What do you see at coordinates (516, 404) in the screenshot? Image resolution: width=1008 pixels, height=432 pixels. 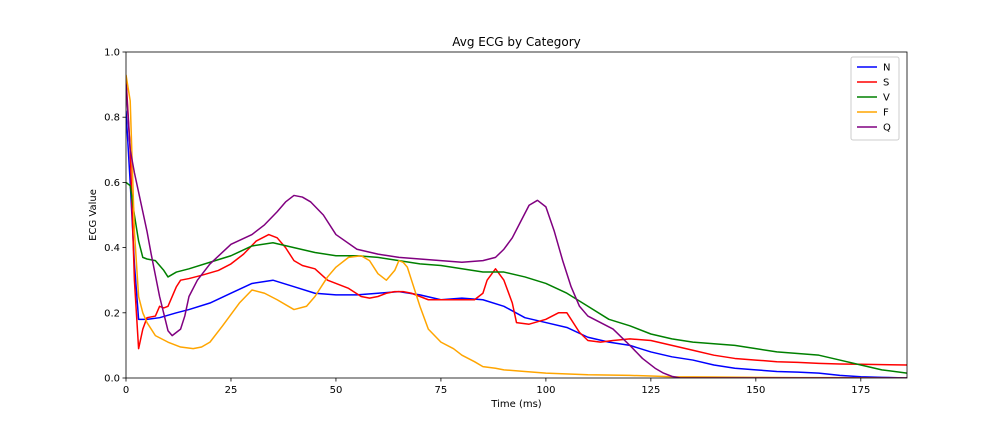 I see `x-axis-label: Time (ms)` at bounding box center [516, 404].